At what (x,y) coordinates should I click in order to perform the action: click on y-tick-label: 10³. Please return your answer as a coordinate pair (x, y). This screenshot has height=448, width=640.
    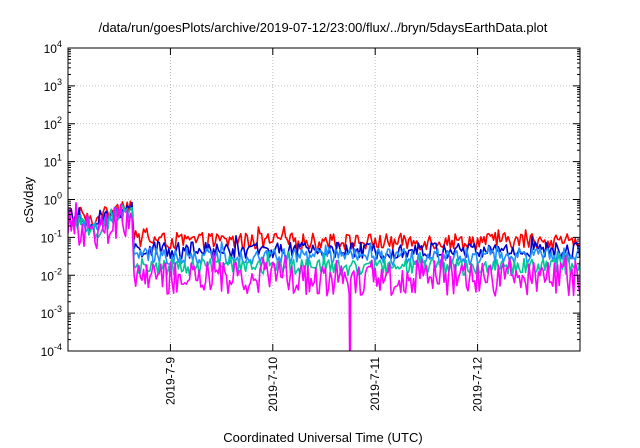
    Looking at the image, I should click on (53, 85).